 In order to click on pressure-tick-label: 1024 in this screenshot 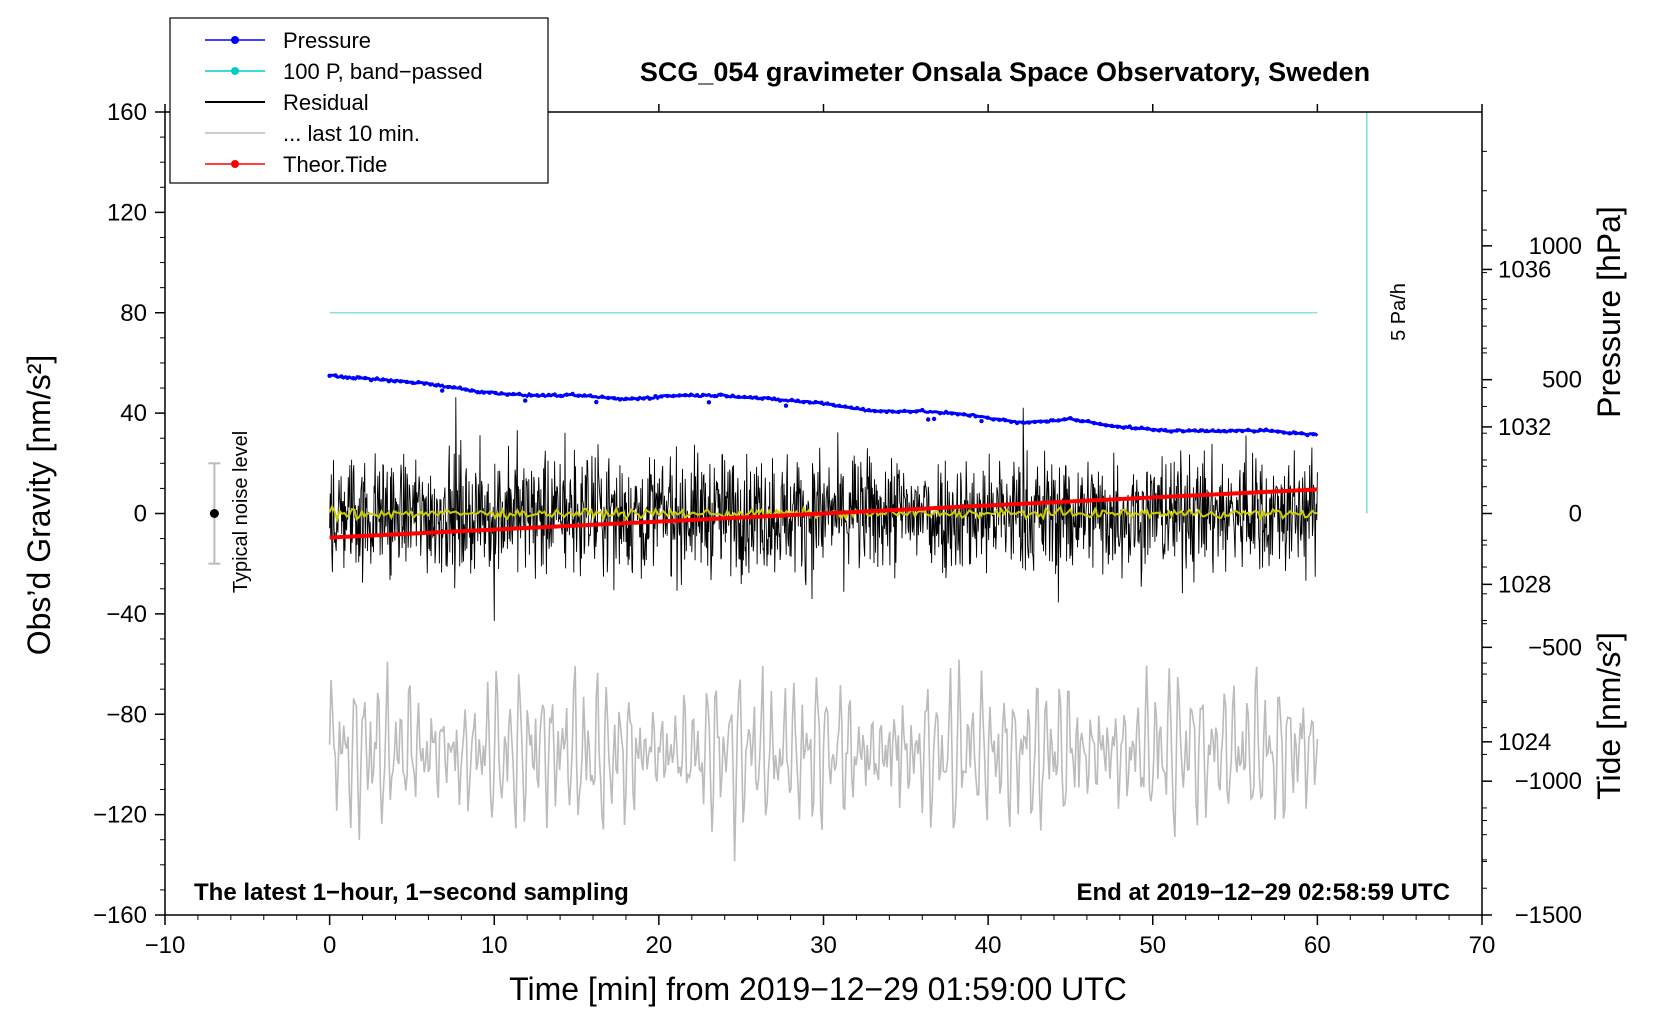, I will do `click(1524, 742)`.